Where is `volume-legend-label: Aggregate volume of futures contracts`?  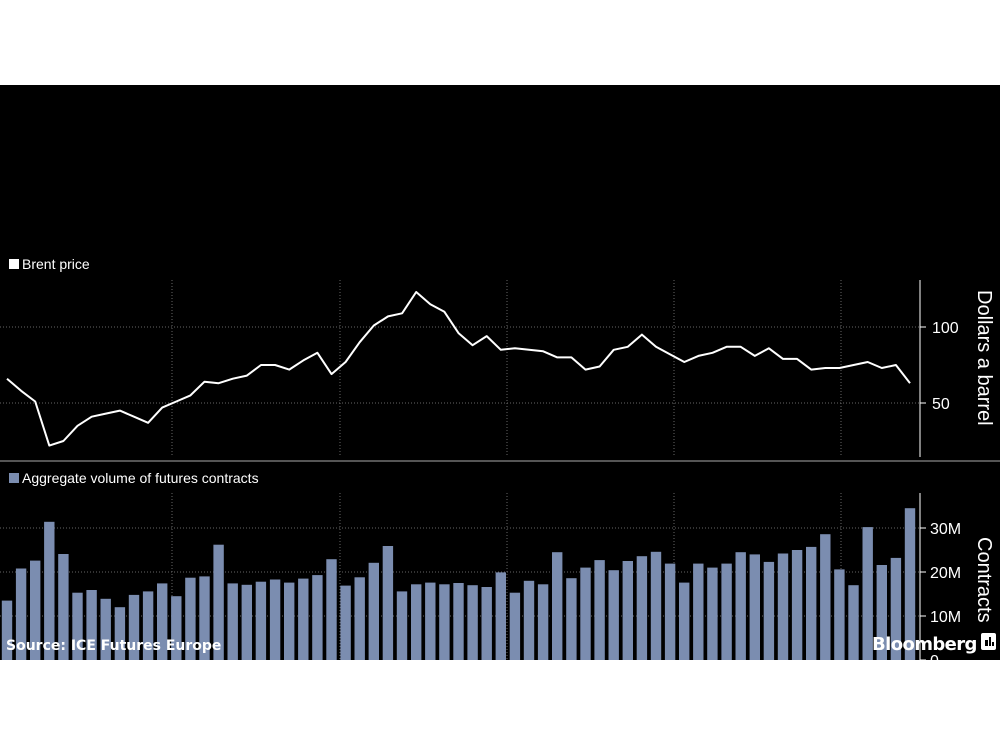
volume-legend-label: Aggregate volume of futures contracts is located at coordinates (140, 478).